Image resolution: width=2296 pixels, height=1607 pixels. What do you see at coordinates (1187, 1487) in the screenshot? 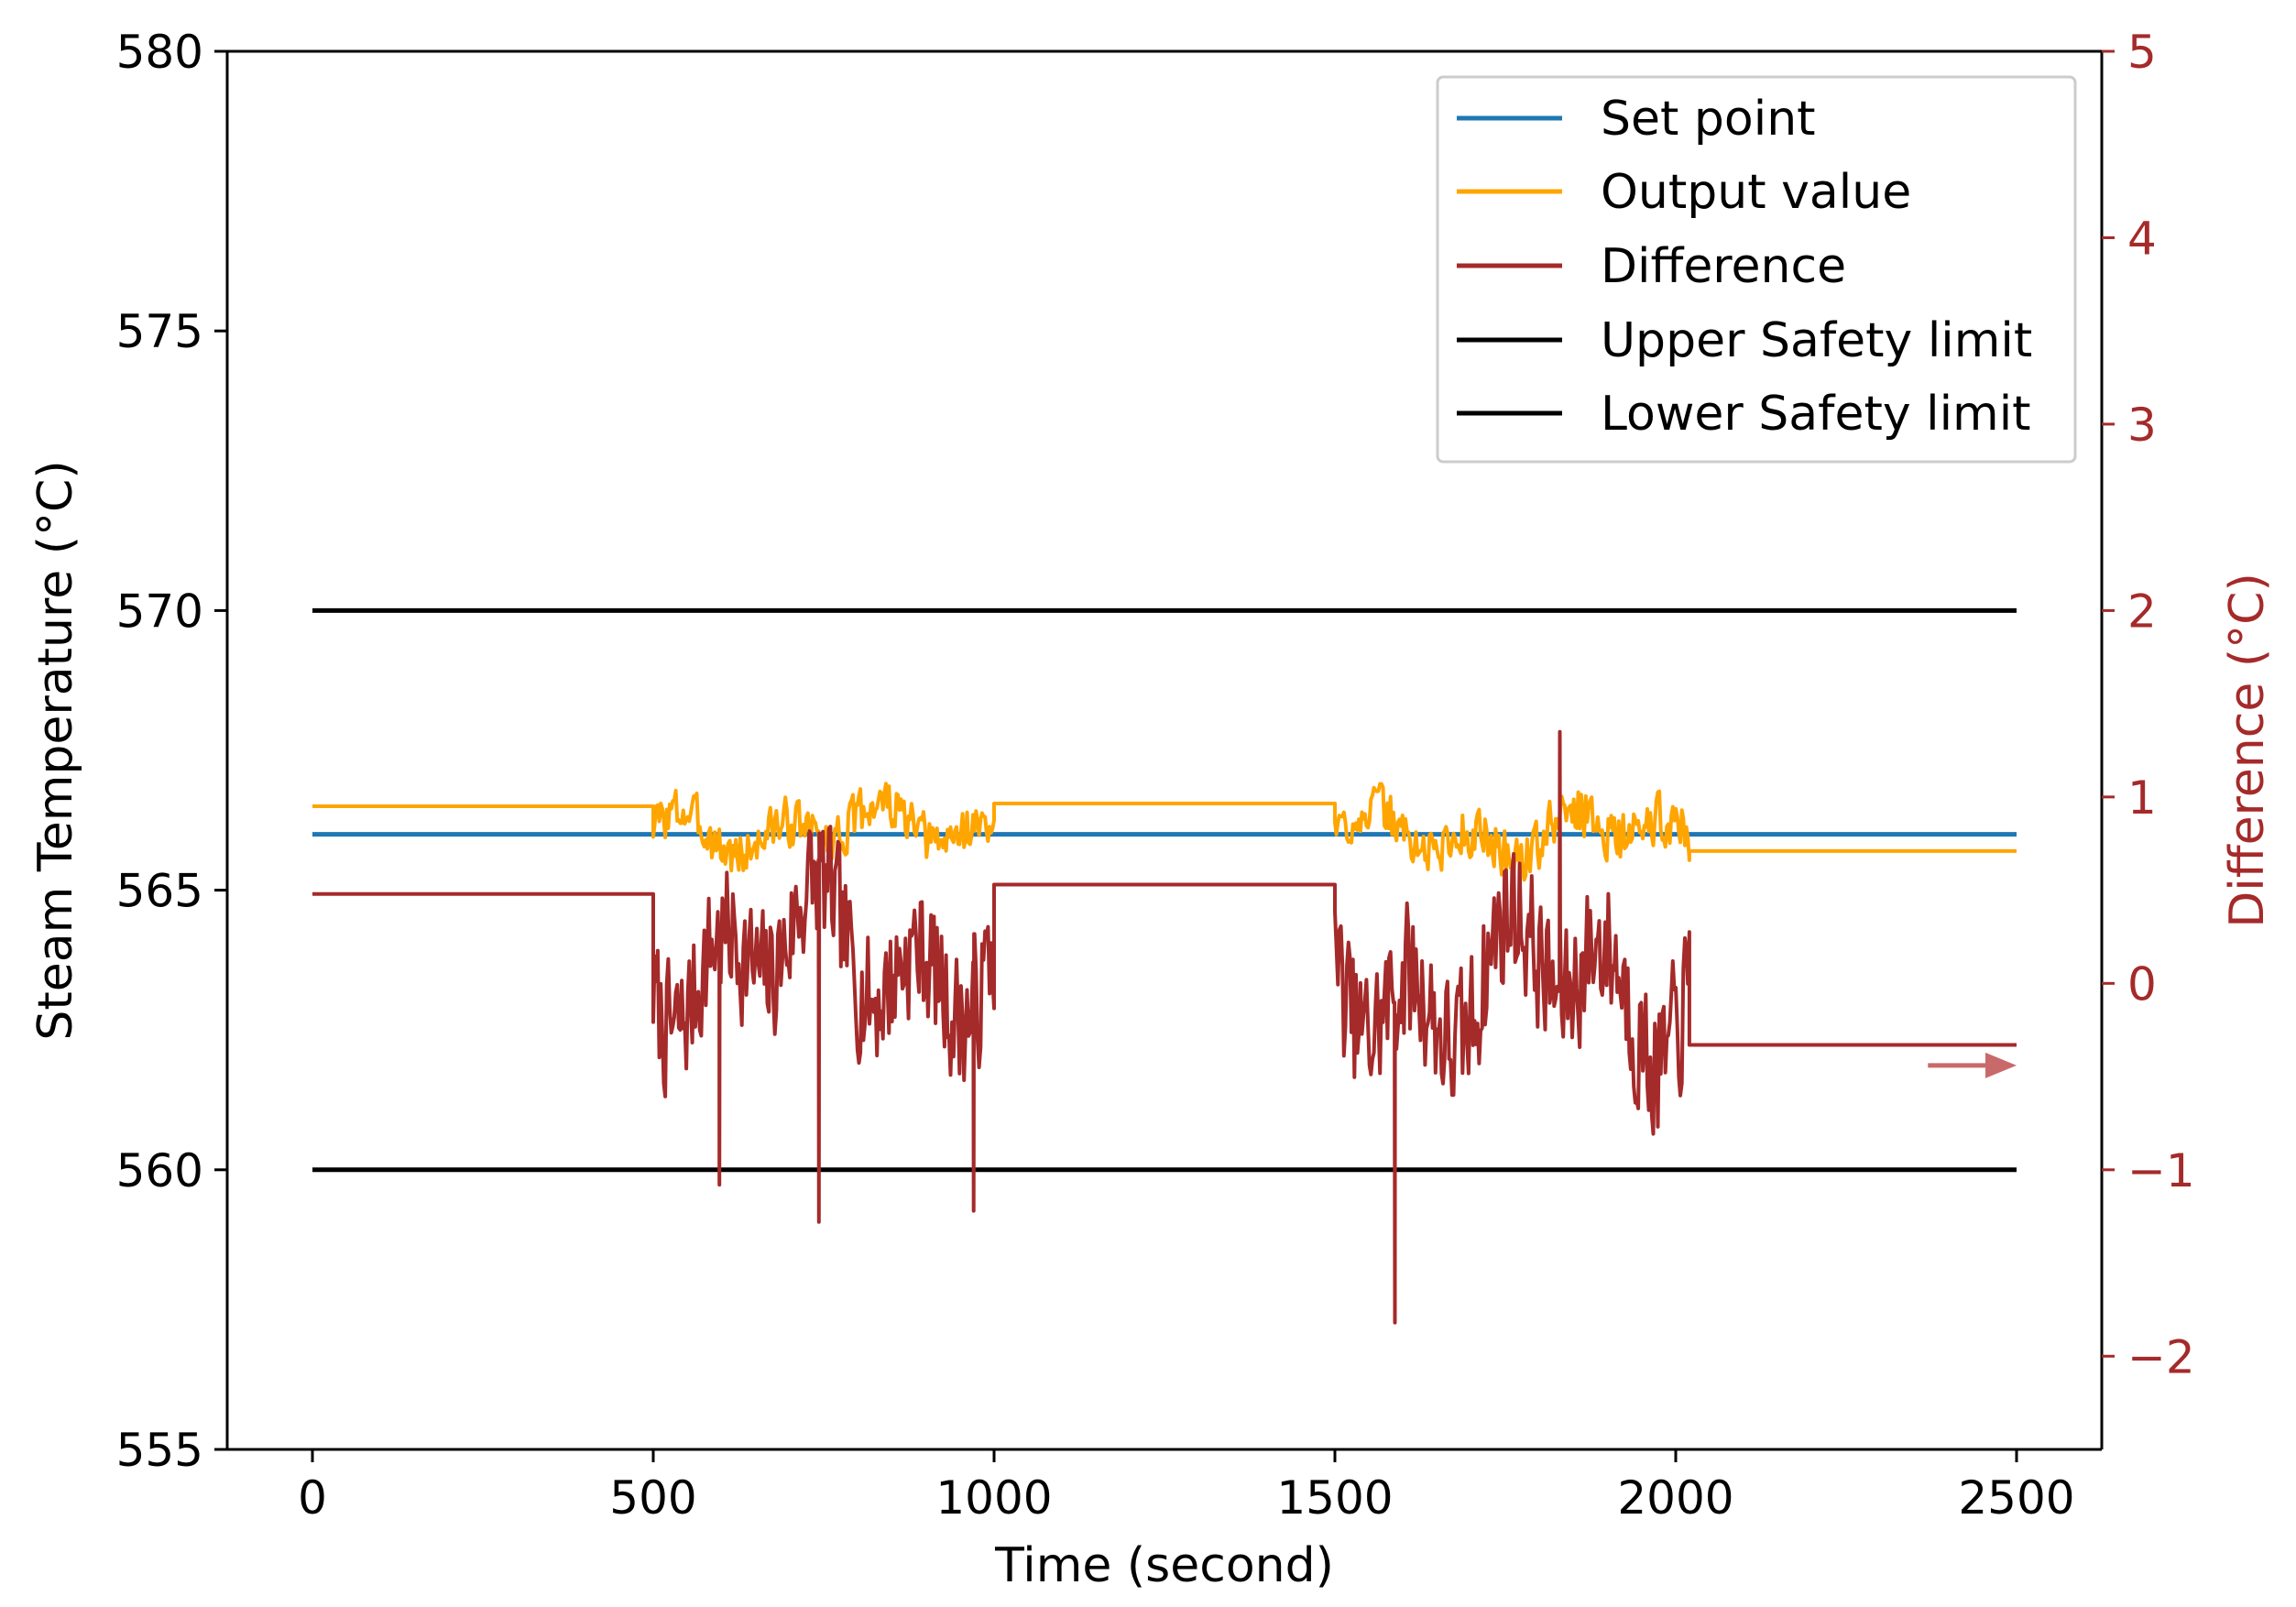
I see `x-axis-ticks: 0 500 1000 1500 2000 2500` at bounding box center [1187, 1487].